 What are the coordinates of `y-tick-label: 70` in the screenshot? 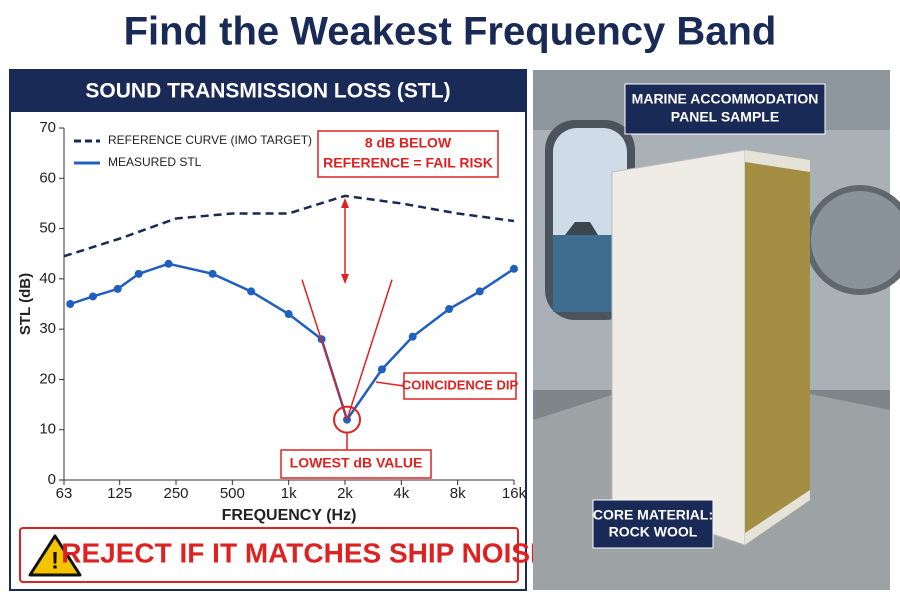 It's located at (47, 127).